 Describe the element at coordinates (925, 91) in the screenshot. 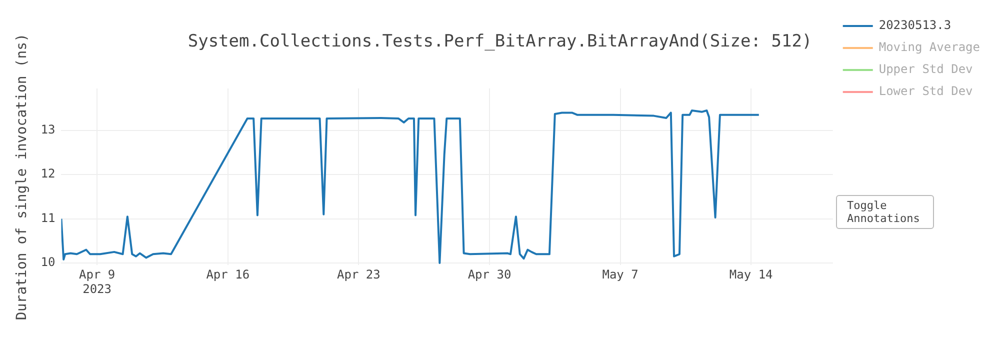

I see `legend-label: Lower Std Dev` at that location.